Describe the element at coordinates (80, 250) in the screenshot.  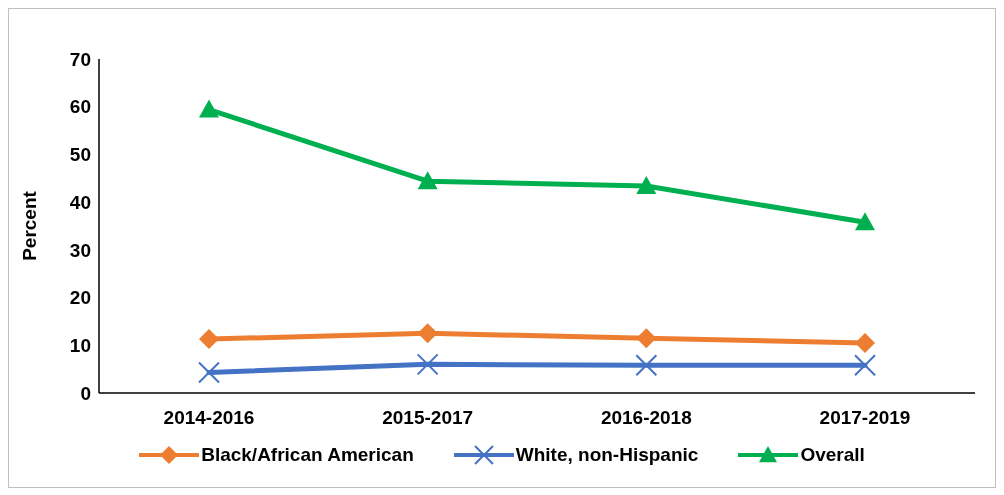
I see `y-tick-label: 30` at that location.